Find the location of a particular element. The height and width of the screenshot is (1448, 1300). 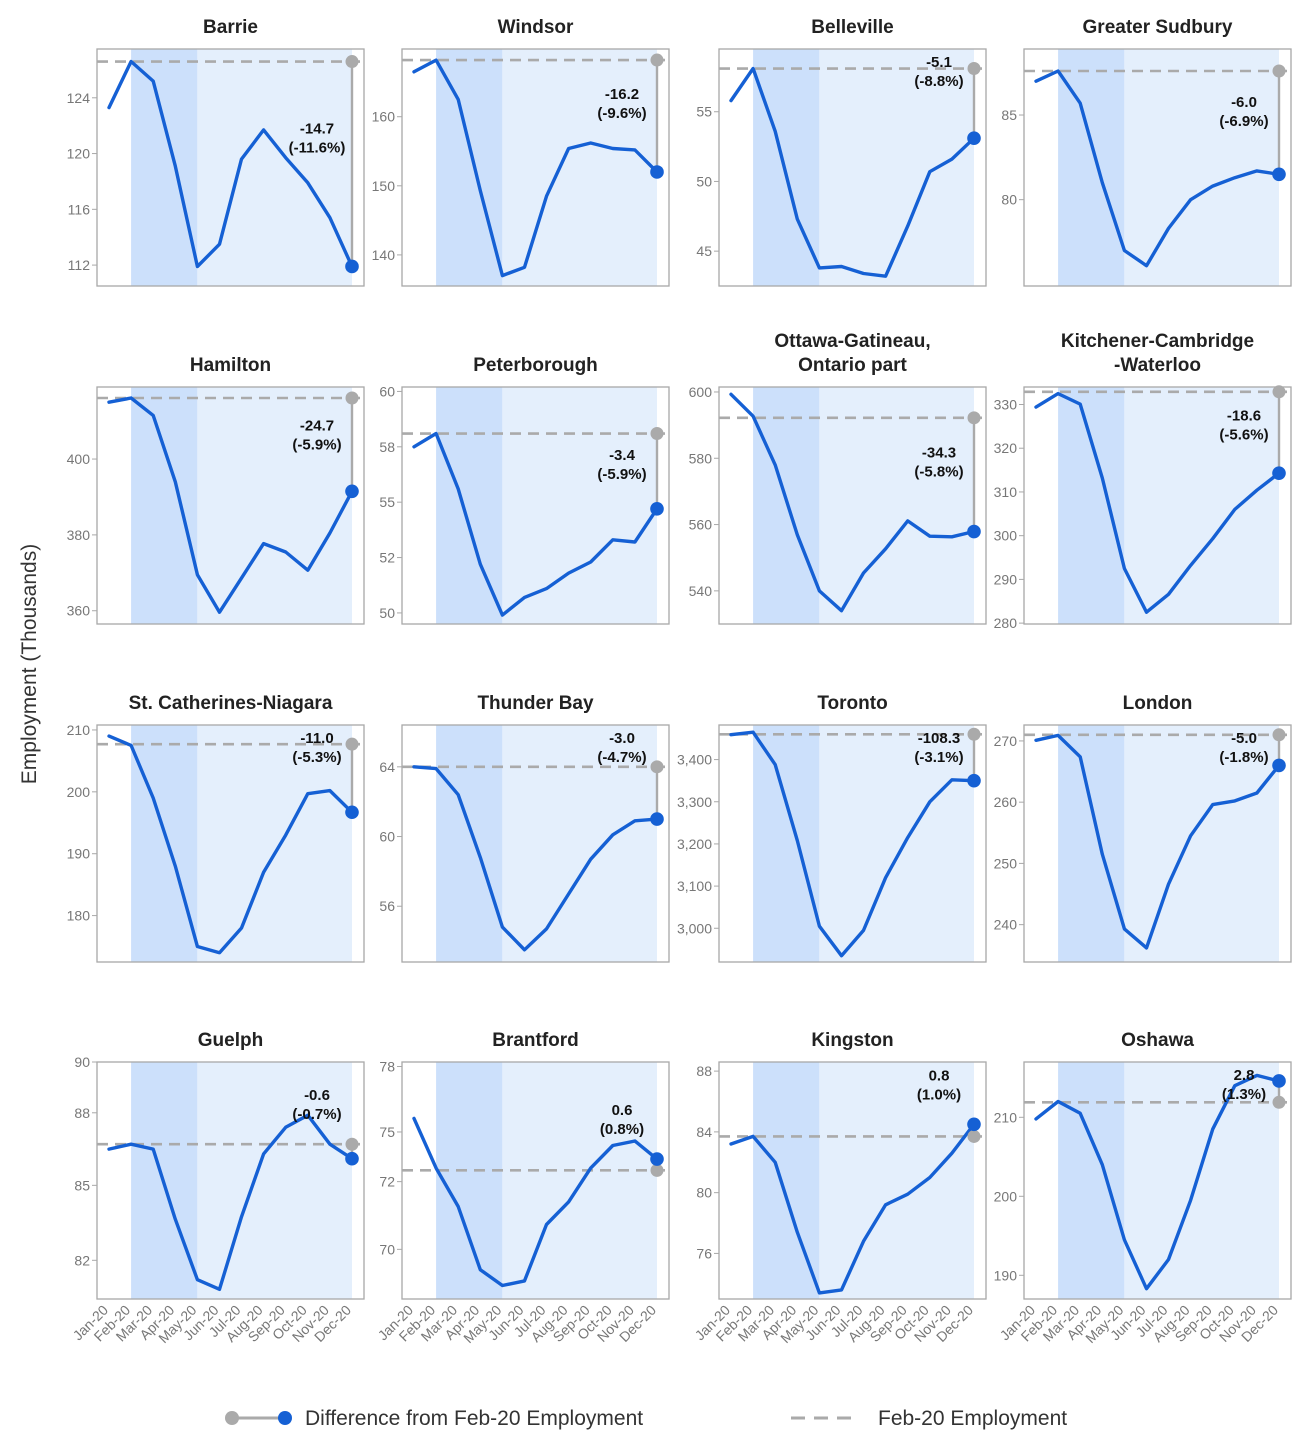

difference-annotation: -3.0 (-4.7%) is located at coordinates (621, 748).